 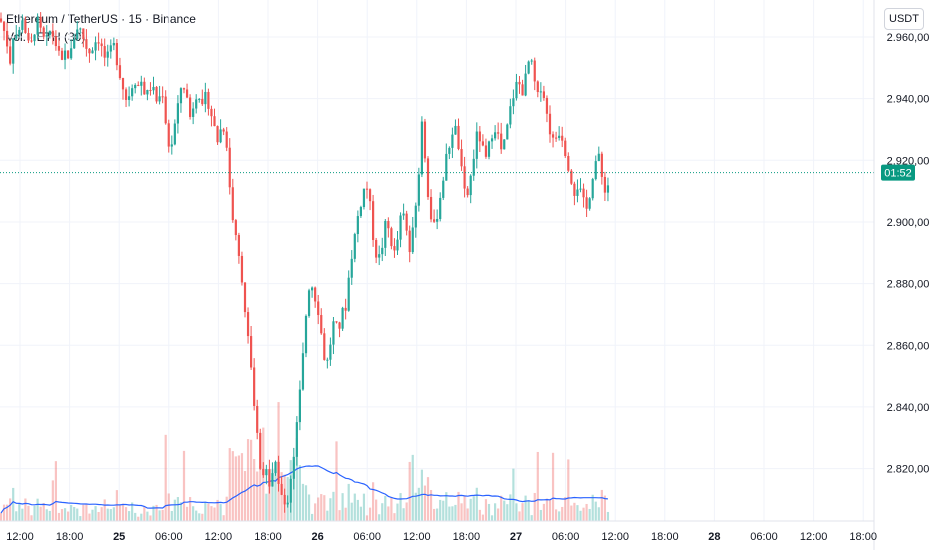 What do you see at coordinates (516, 537) in the screenshot?
I see `time-tick-label: 27` at bounding box center [516, 537].